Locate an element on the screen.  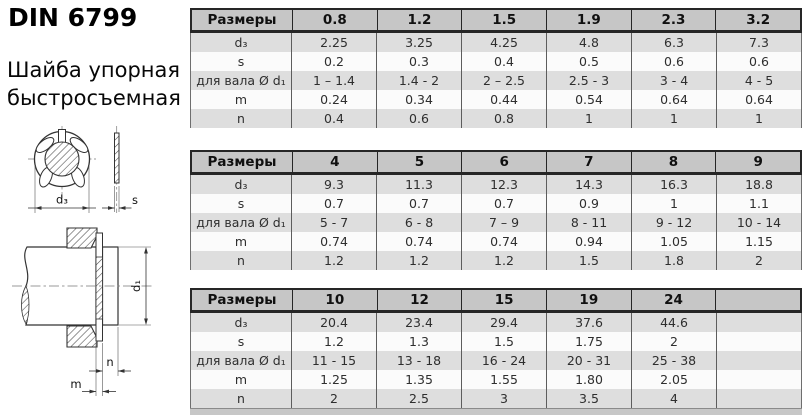
table-row-m: m 1.25 1.35 1.55 1.80 2.05 is located at coordinates (496, 379).